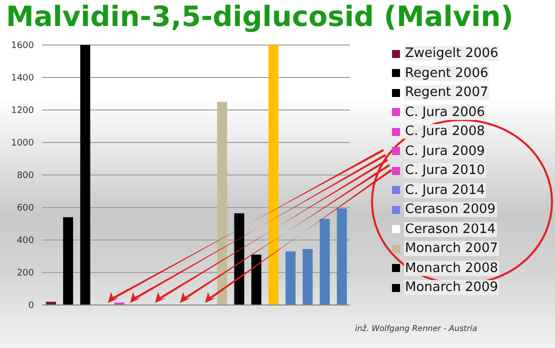  What do you see at coordinates (452, 288) in the screenshot?
I see `legend-label: Monarch 2009` at bounding box center [452, 288].